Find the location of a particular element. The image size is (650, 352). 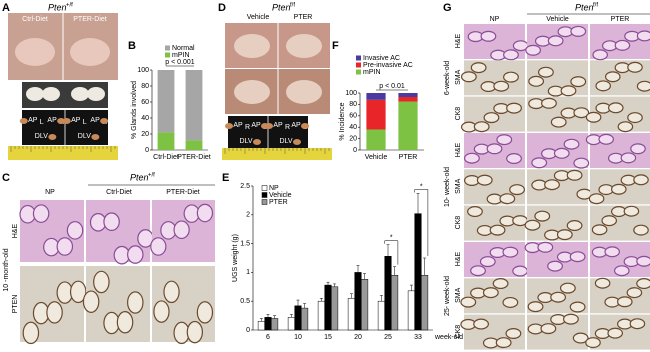

legend-label: Invasive AC is located at coordinates (381, 58).